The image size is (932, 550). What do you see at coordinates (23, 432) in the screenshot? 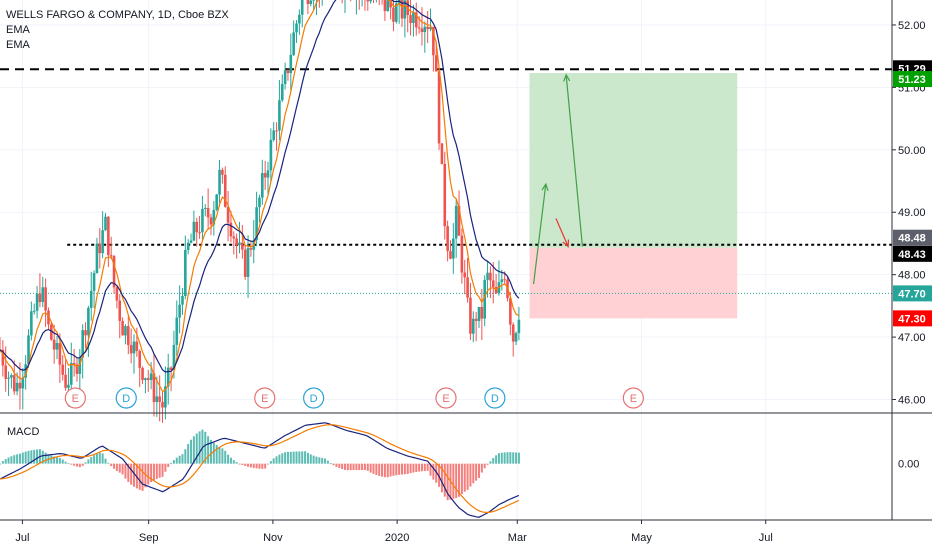
I see `macd-legend: MACD` at bounding box center [23, 432].